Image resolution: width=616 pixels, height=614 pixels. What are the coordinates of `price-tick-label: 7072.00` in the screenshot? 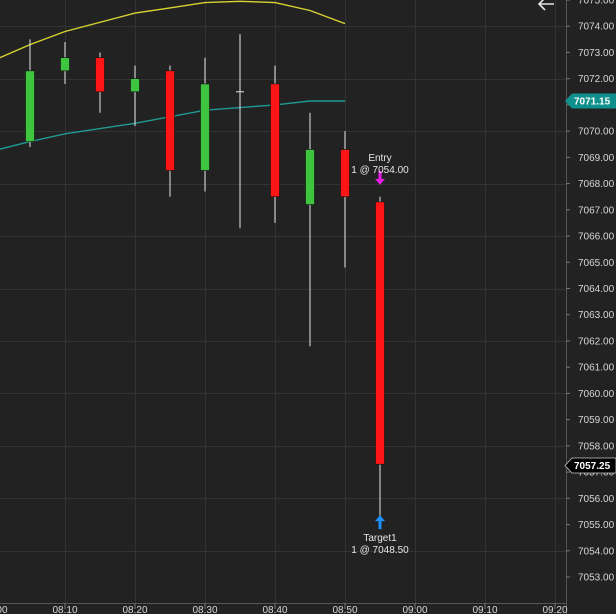 It's located at (596, 79).